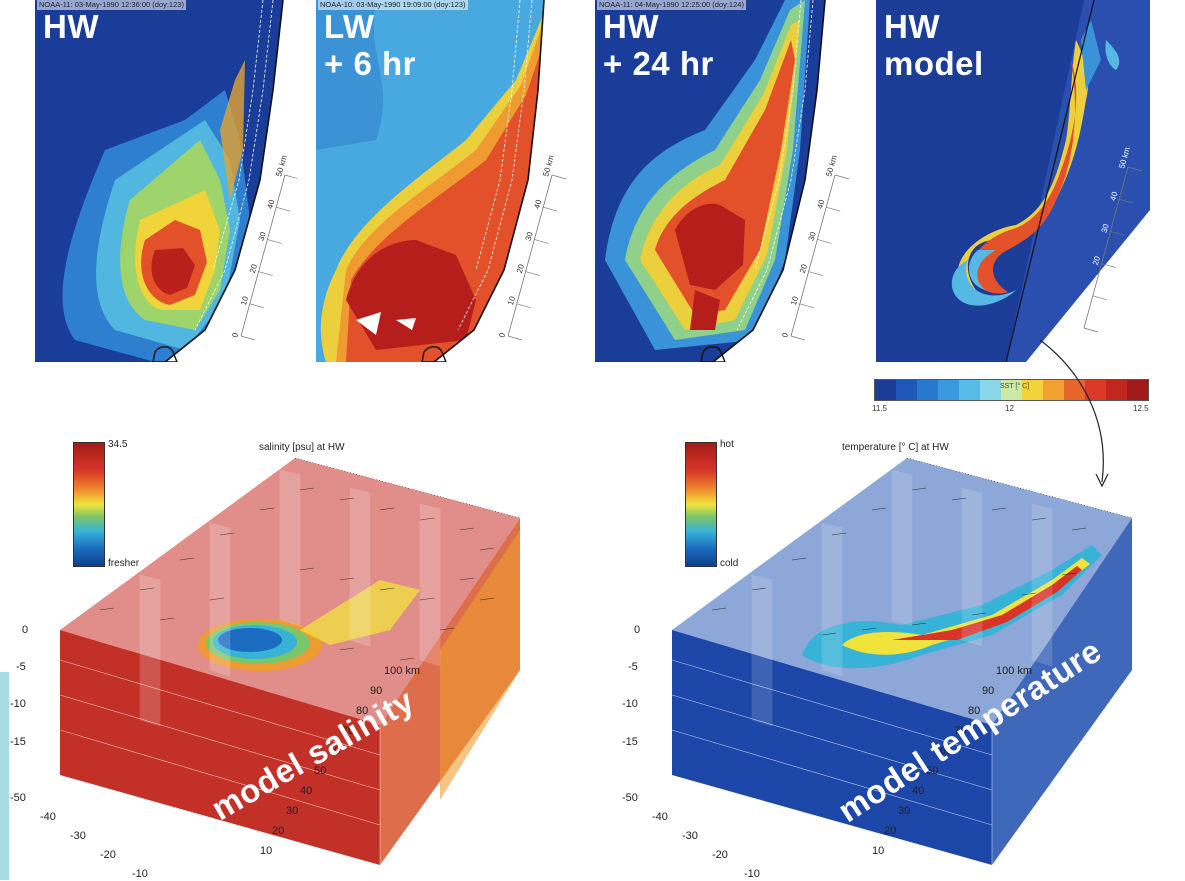 Image resolution: width=1185 pixels, height=881 pixels. What do you see at coordinates (1141, 408) in the screenshot?
I see `sst-tick-max: 12.5` at bounding box center [1141, 408].